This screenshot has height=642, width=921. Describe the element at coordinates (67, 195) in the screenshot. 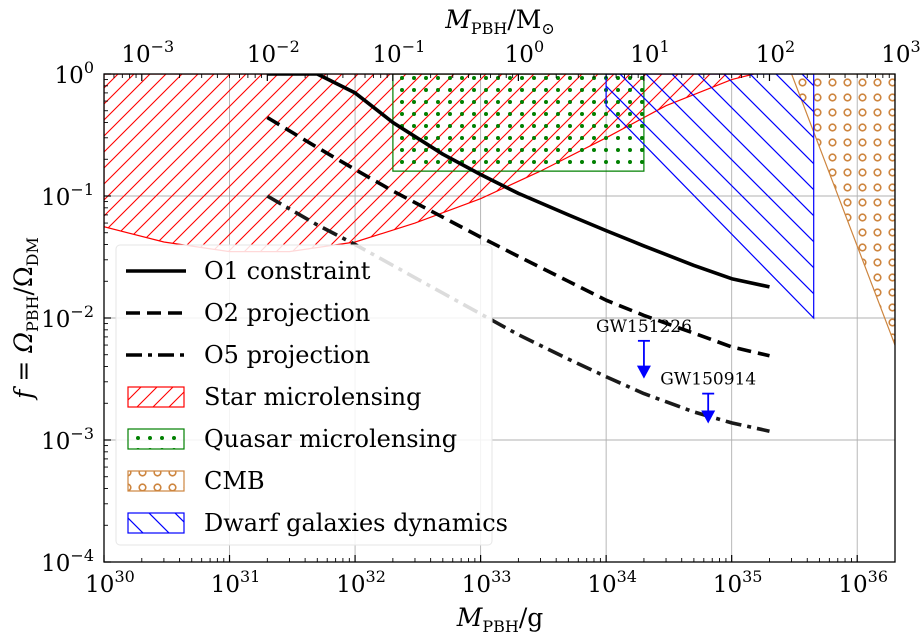

I see `y-tick-label: 10⁻¹` at that location.